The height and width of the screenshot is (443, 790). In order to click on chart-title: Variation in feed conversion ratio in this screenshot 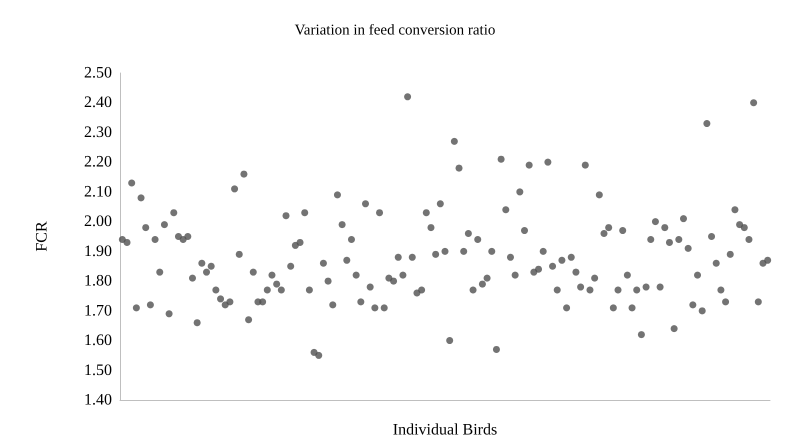, I will do `click(395, 30)`.